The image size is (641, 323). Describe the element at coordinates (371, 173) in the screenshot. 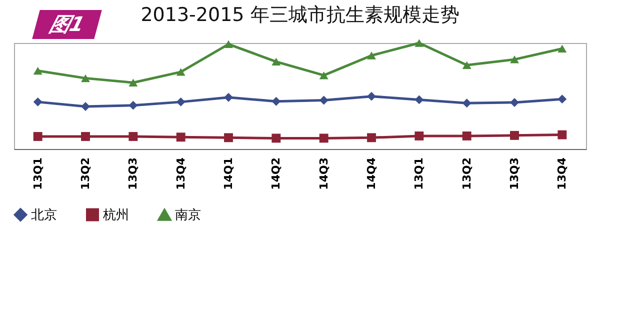

I see `x-tick-label: 14Q4` at that location.